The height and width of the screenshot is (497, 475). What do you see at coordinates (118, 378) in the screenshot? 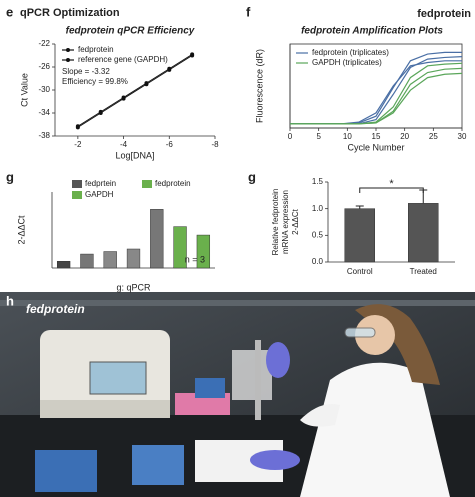
I see `instrument-screen` at bounding box center [118, 378].